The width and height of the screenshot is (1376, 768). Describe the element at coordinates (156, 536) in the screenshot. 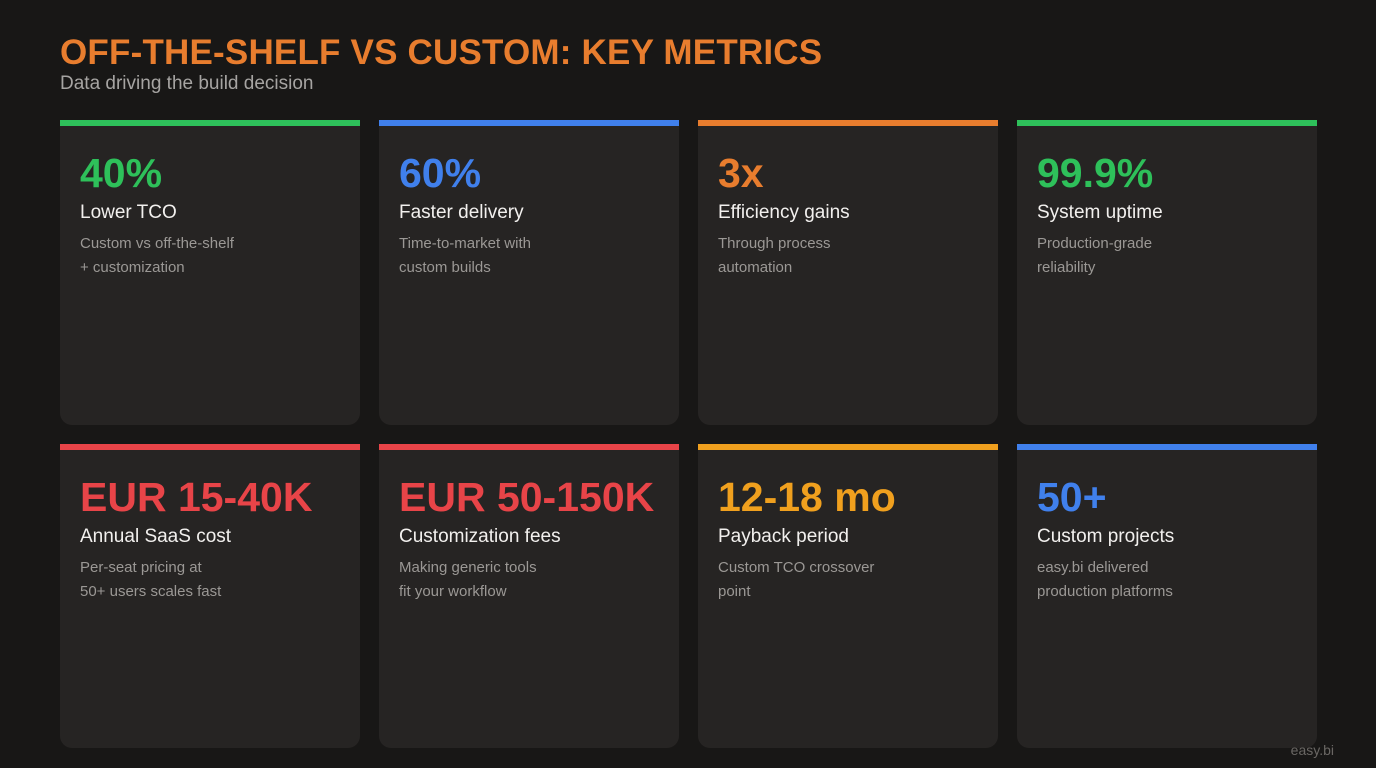

I see `metric-label: Annual SaaS cost` at that location.